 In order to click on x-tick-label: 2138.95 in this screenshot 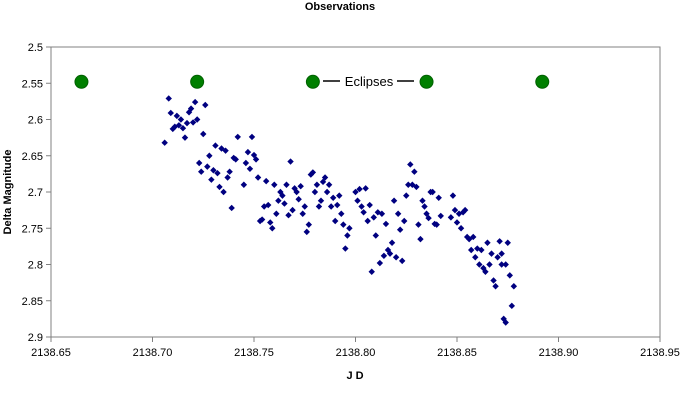, I will do `click(660, 353)`.